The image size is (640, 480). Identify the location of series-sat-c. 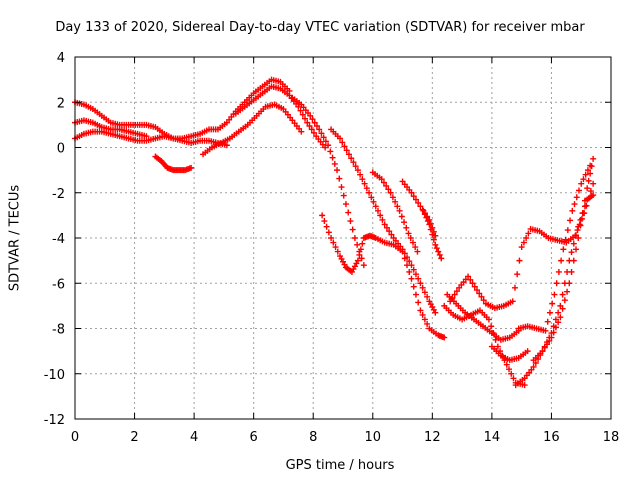
(151, 138).